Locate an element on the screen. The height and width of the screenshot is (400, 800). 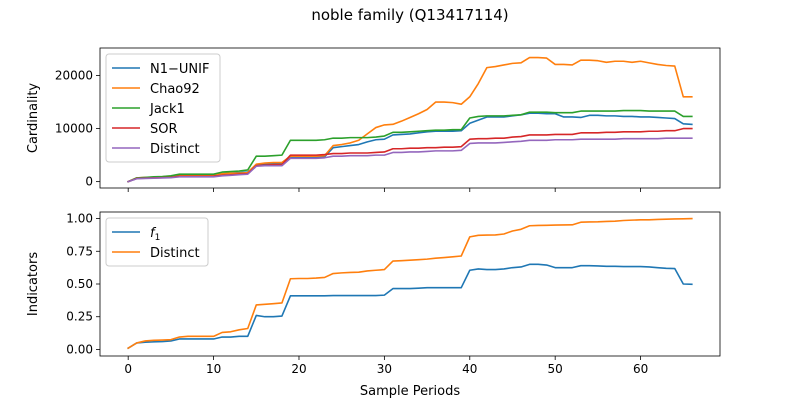
indicators-y-tick-label: 0.50 is located at coordinates (79, 284).